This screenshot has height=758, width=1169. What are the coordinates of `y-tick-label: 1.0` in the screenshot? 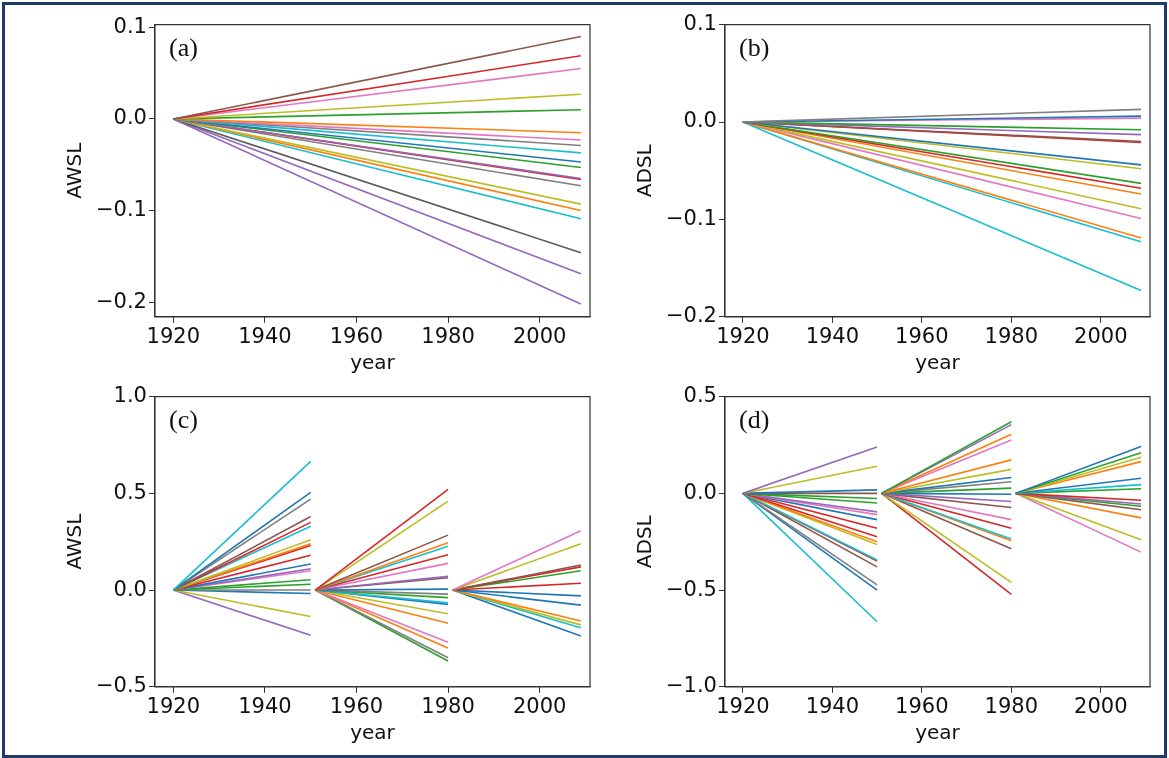 It's located at (130, 395).